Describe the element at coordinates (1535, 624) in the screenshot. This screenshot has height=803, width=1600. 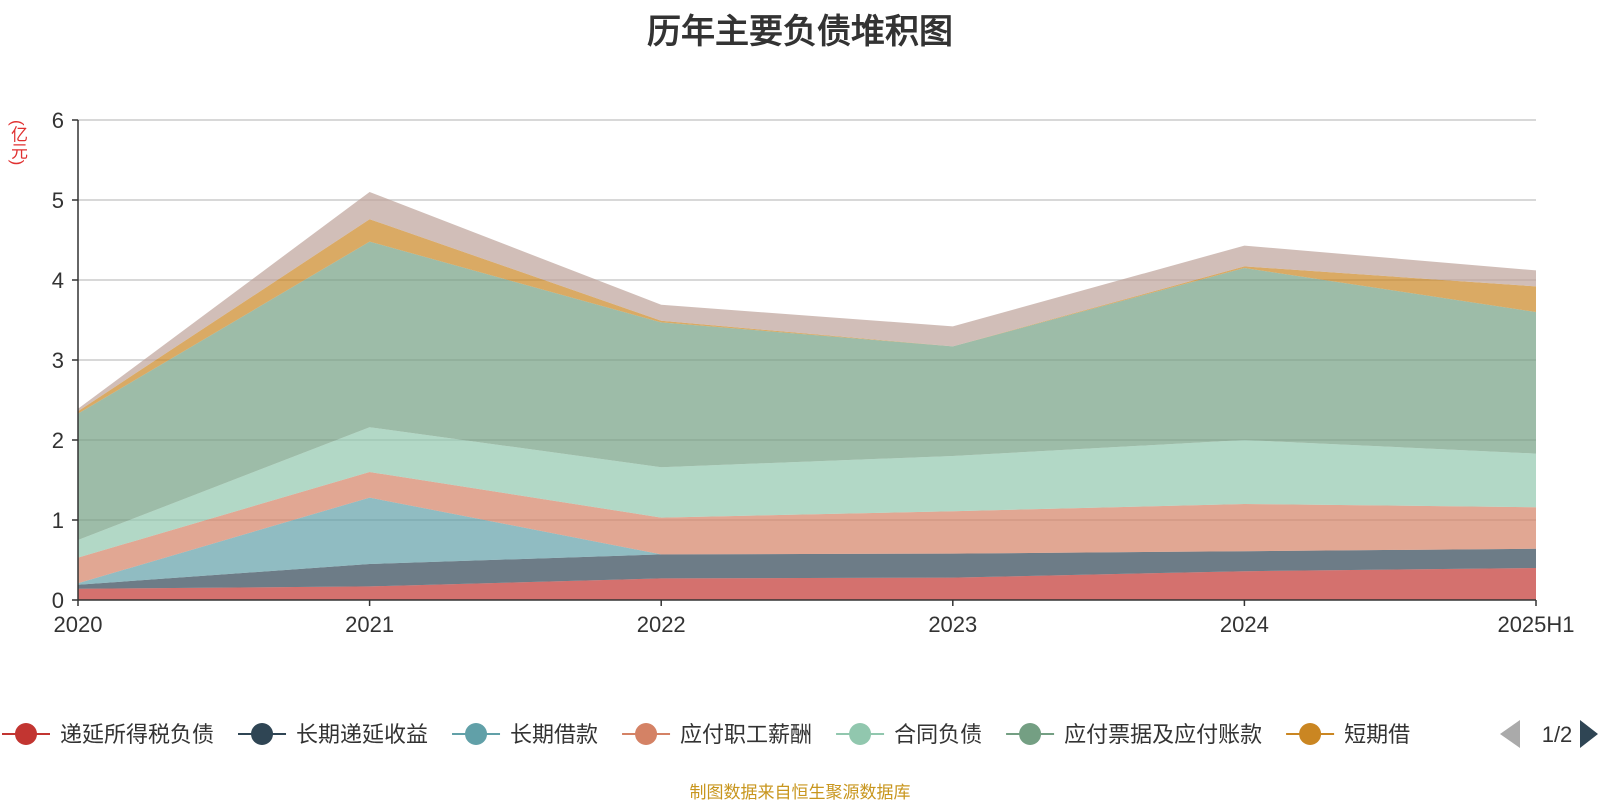
I see `x-tick-label: 2025H1` at that location.